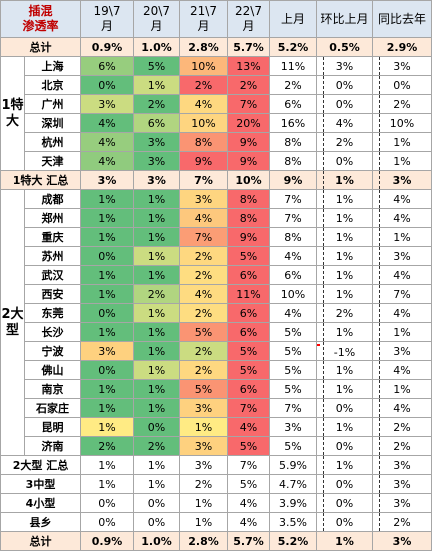  What do you see at coordinates (293, 522) in the screenshot?
I see `value-cell: 3.5%` at bounding box center [293, 522].